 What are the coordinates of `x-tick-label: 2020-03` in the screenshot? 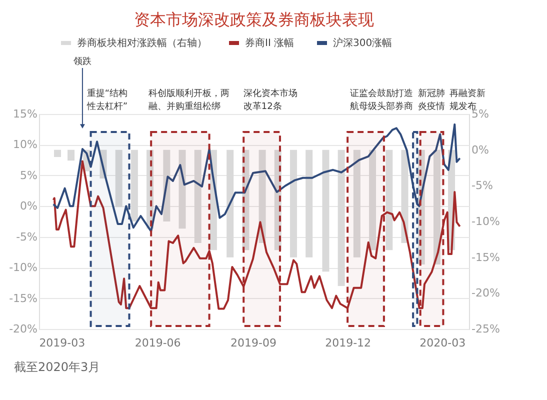 It's located at (443, 343).